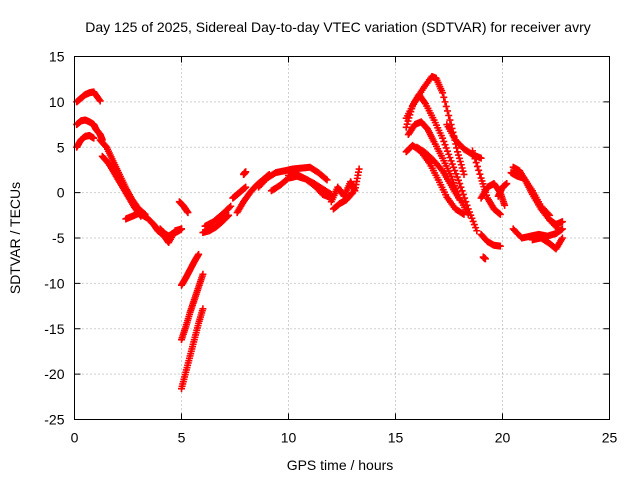 The height and width of the screenshot is (480, 640). Describe the element at coordinates (85, 141) in the screenshot. I see `series-early-low` at that location.